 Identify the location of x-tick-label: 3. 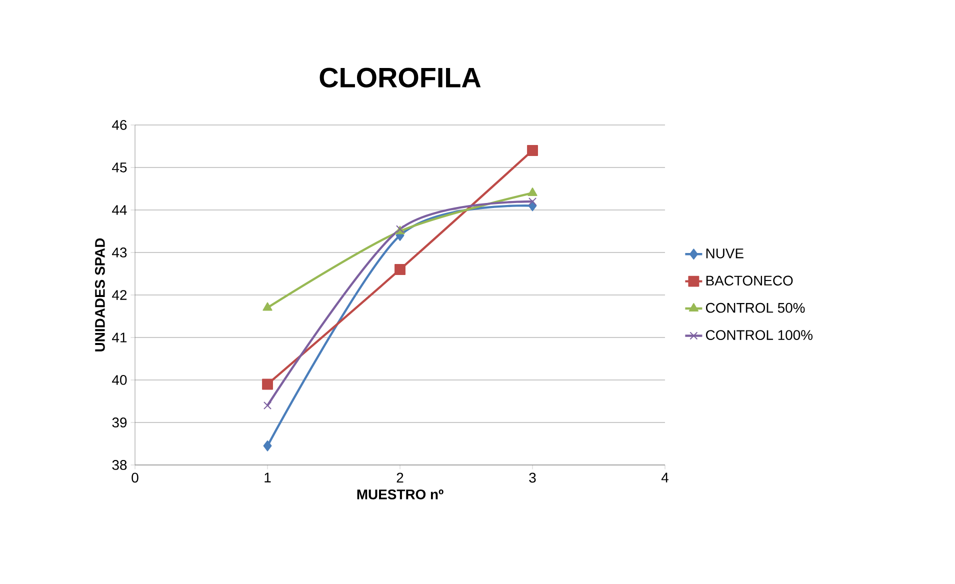
(532, 477).